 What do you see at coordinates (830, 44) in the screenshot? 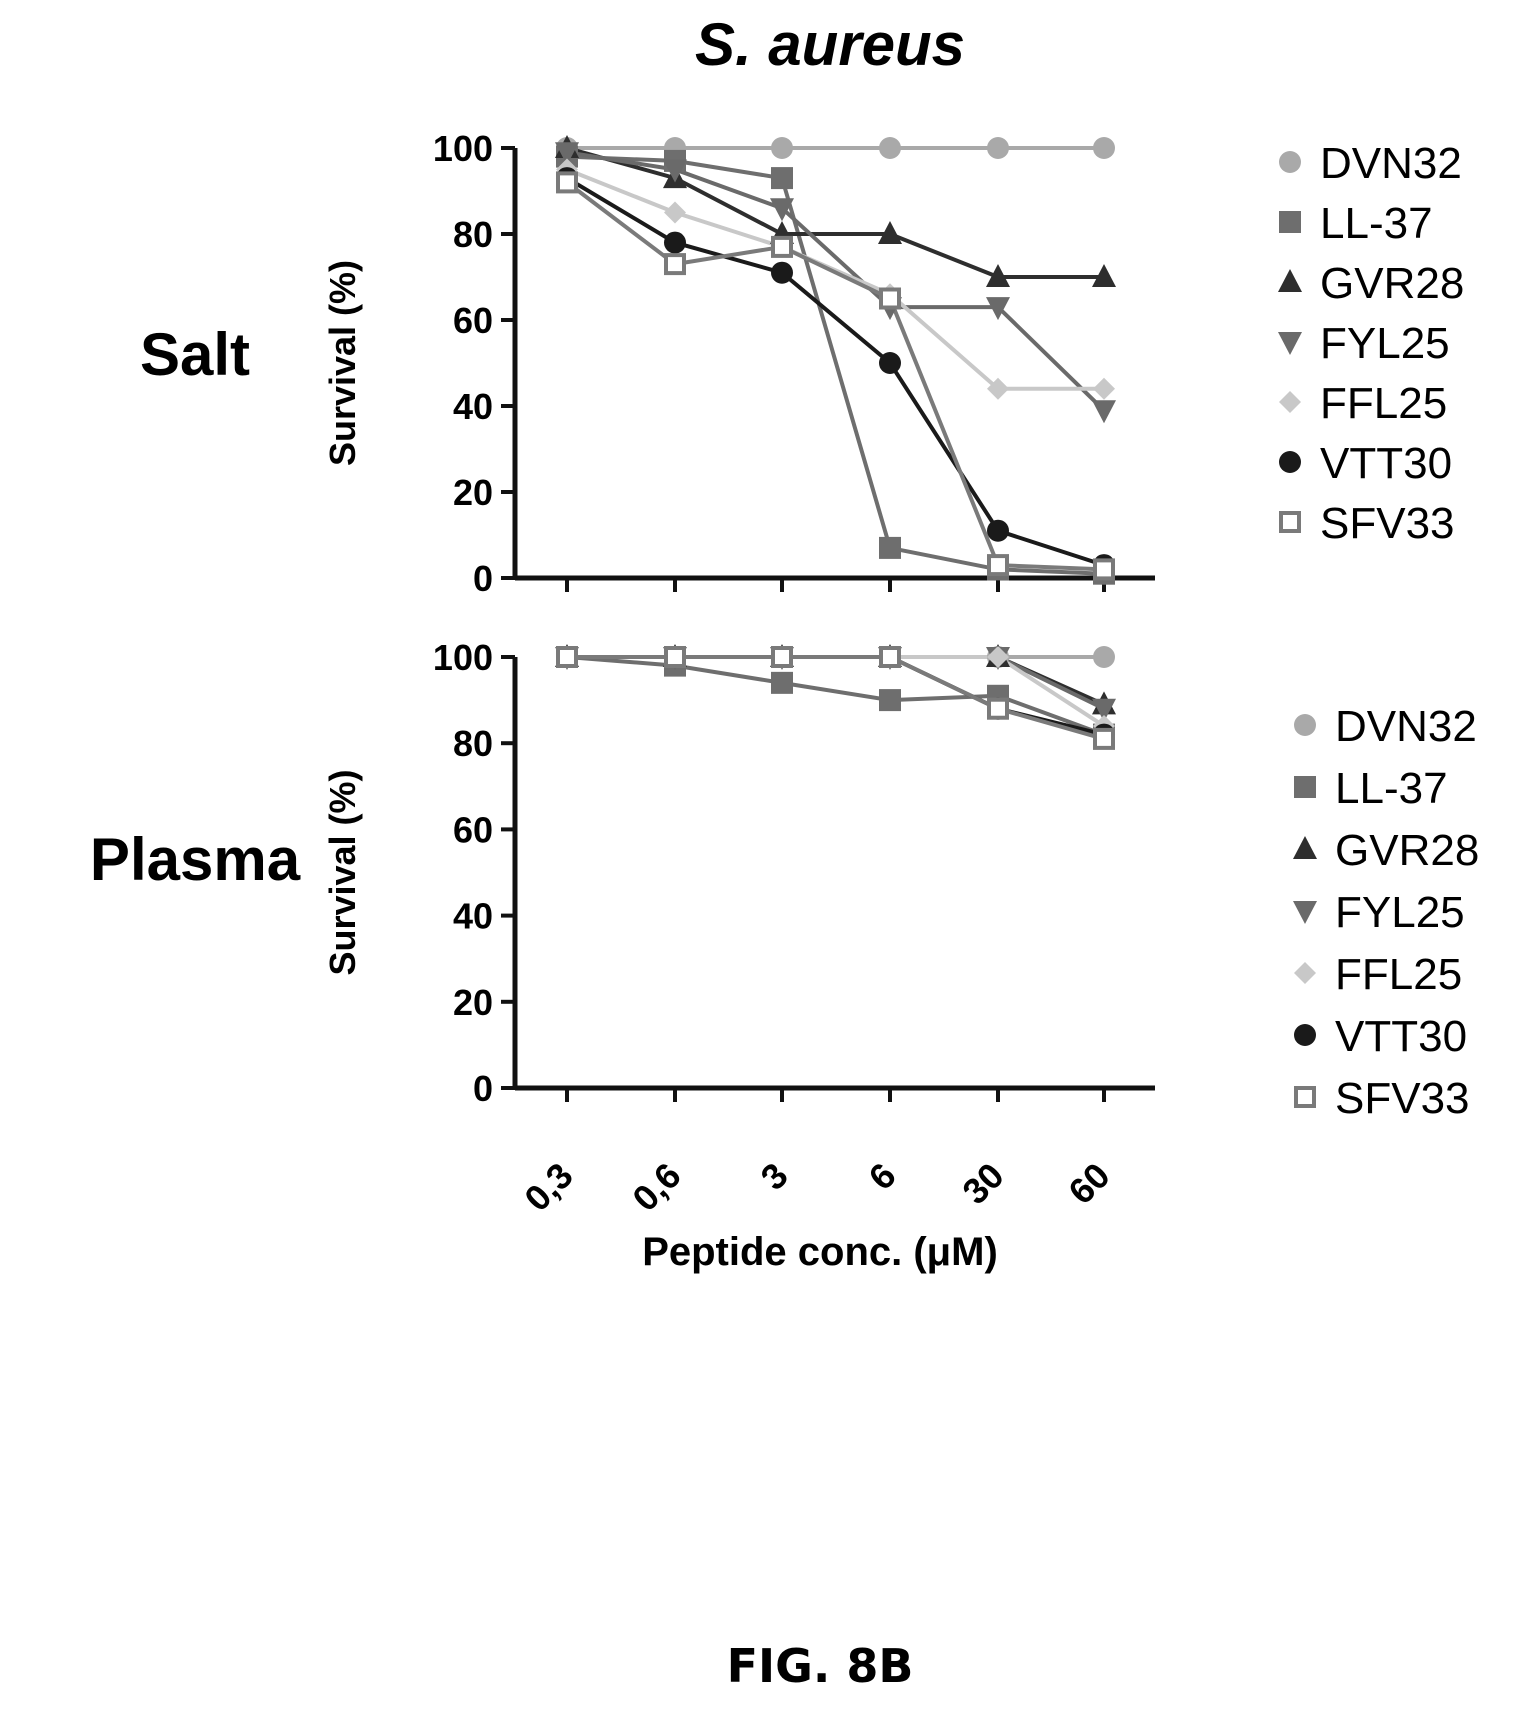
I see `figure-title: S. aureus` at bounding box center [830, 44].